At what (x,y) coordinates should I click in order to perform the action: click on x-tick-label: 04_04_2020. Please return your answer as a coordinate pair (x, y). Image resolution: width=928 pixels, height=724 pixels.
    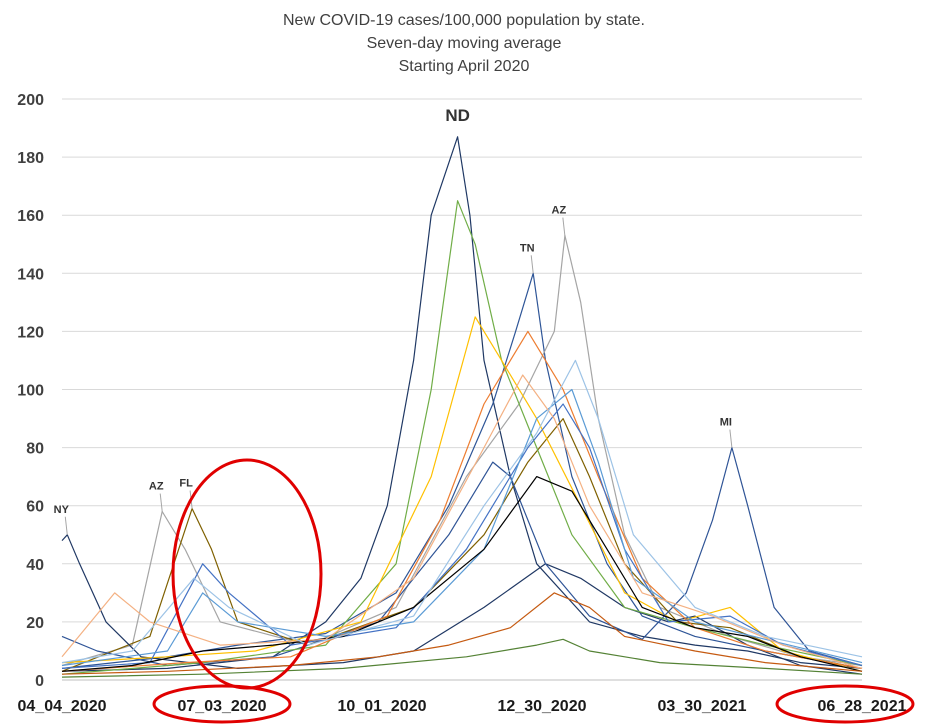
    Looking at the image, I should click on (62, 706).